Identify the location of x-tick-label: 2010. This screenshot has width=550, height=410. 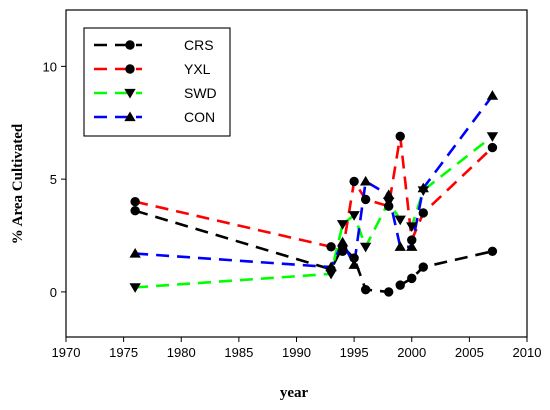
(527, 352).